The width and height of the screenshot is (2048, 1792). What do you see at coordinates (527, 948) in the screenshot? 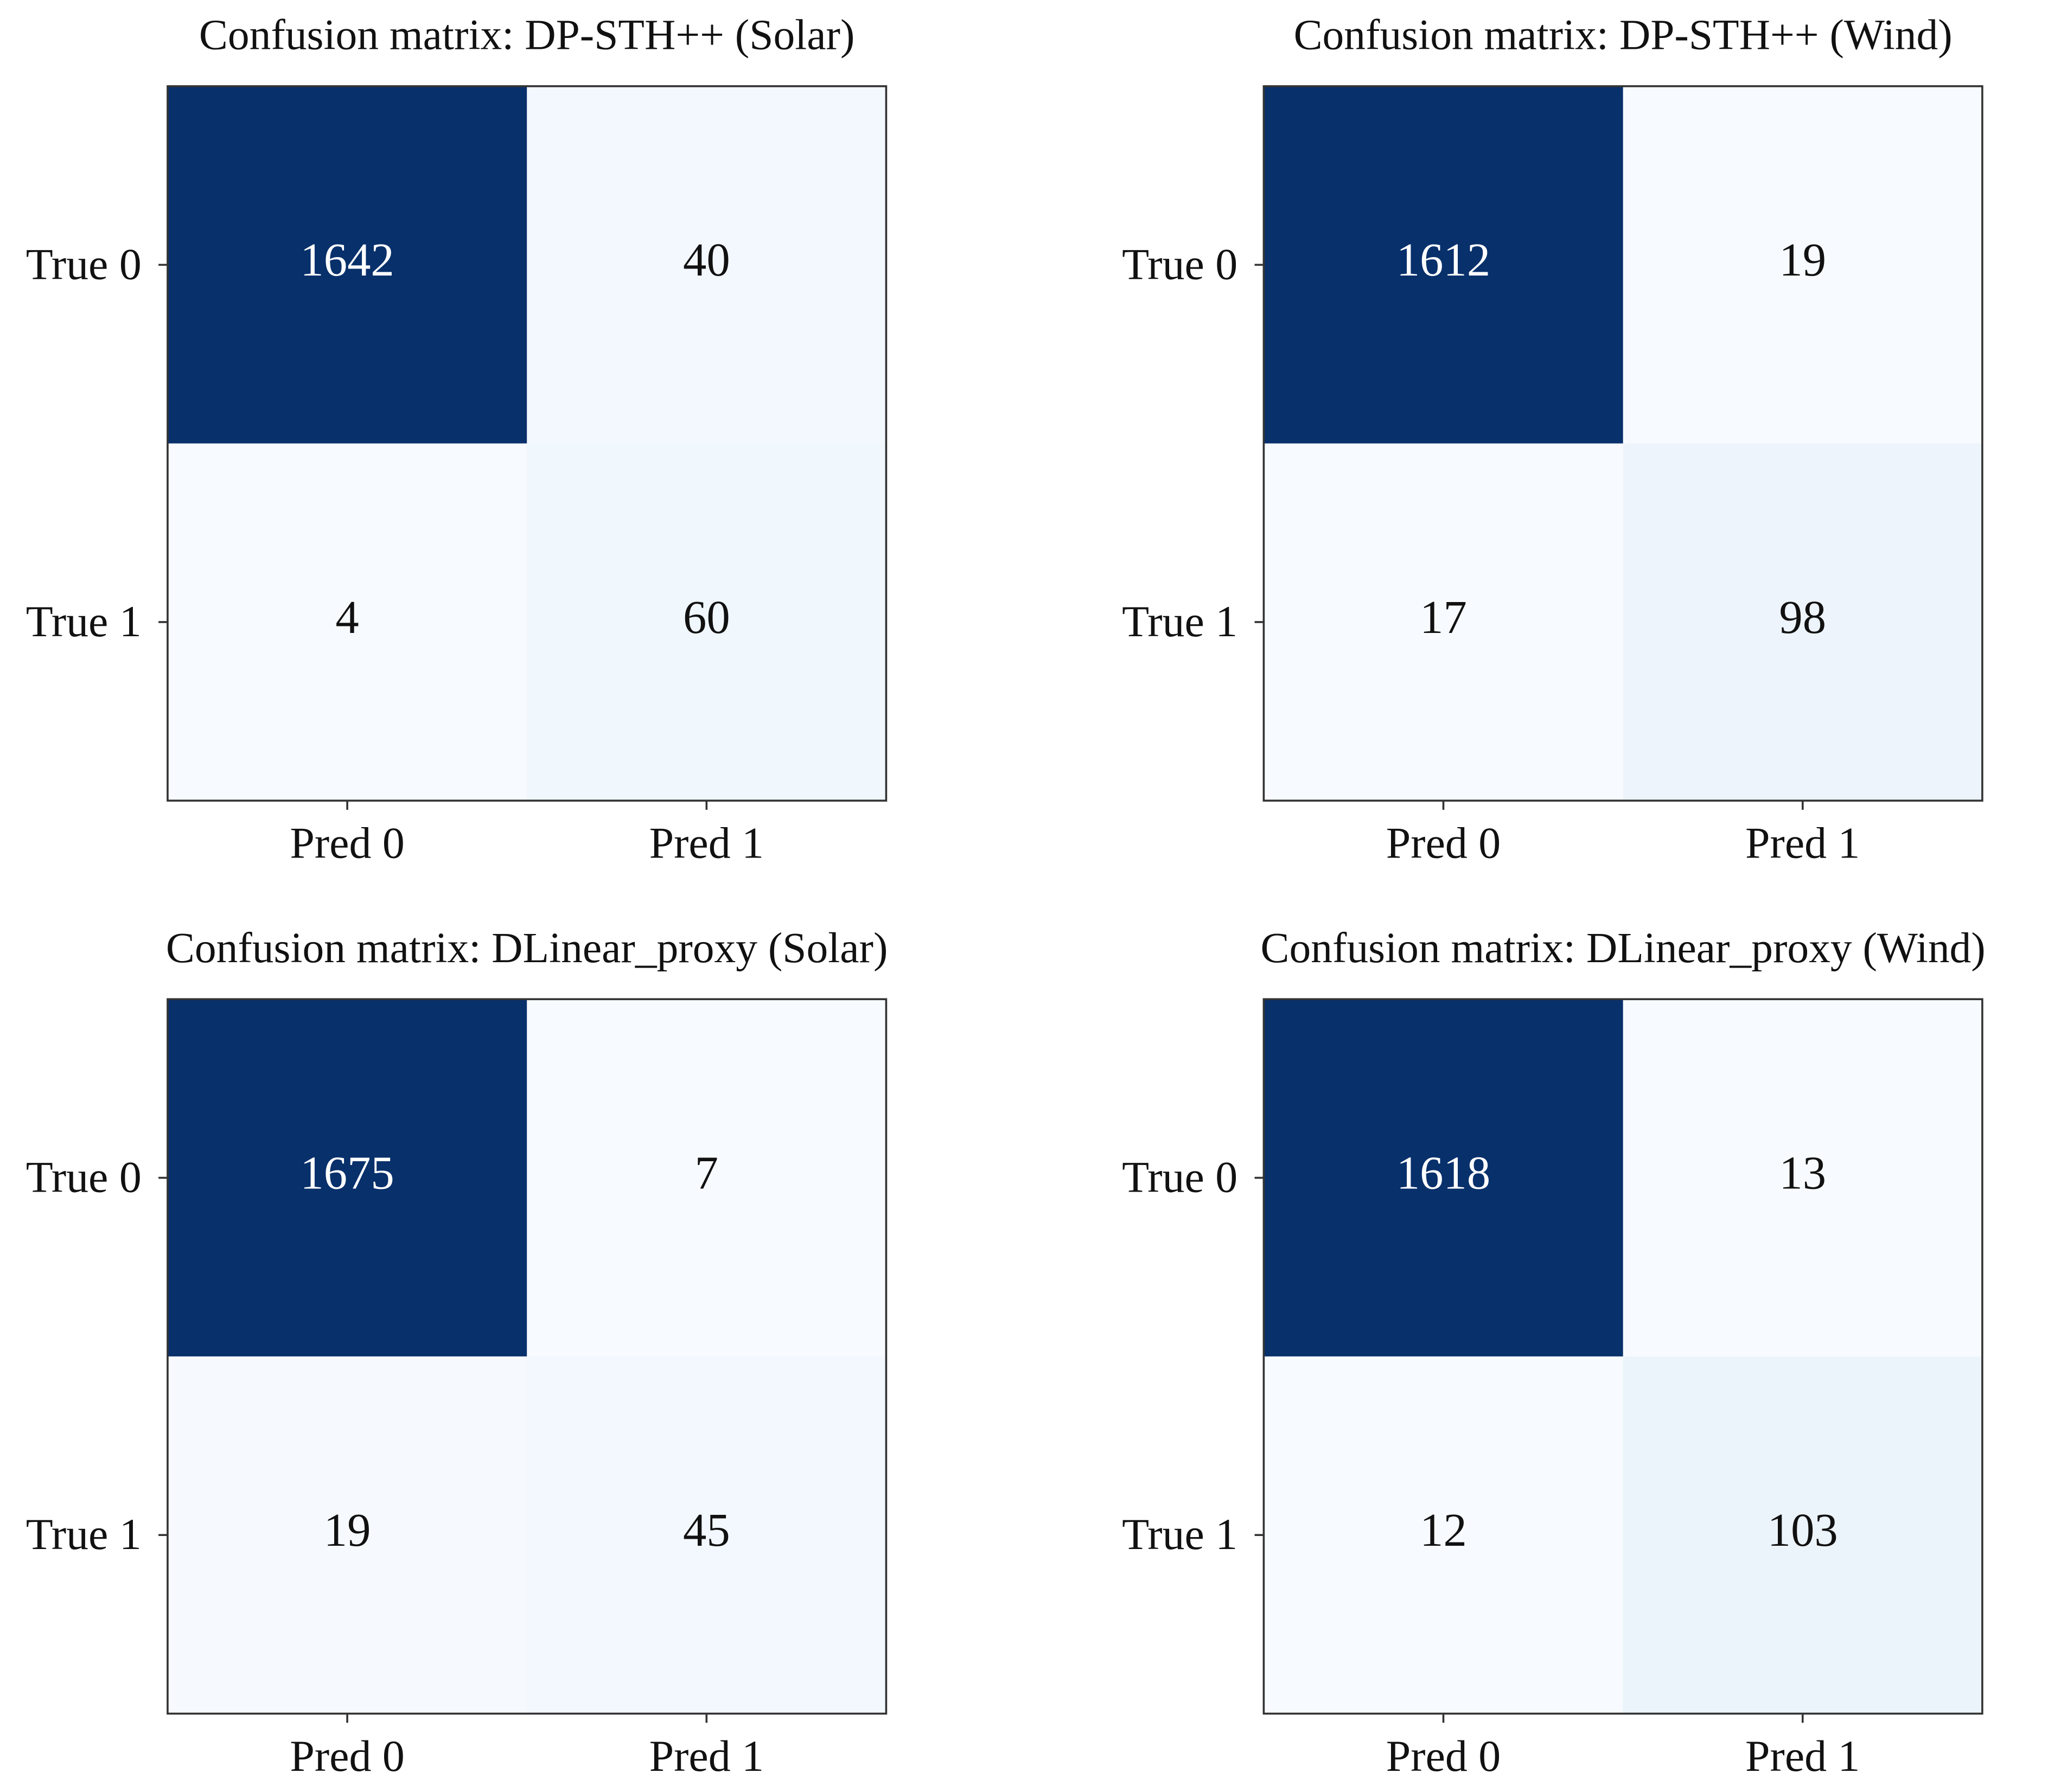
I see `chart-title: Confusion matrix: DLinear_proxy (Solar)` at bounding box center [527, 948].